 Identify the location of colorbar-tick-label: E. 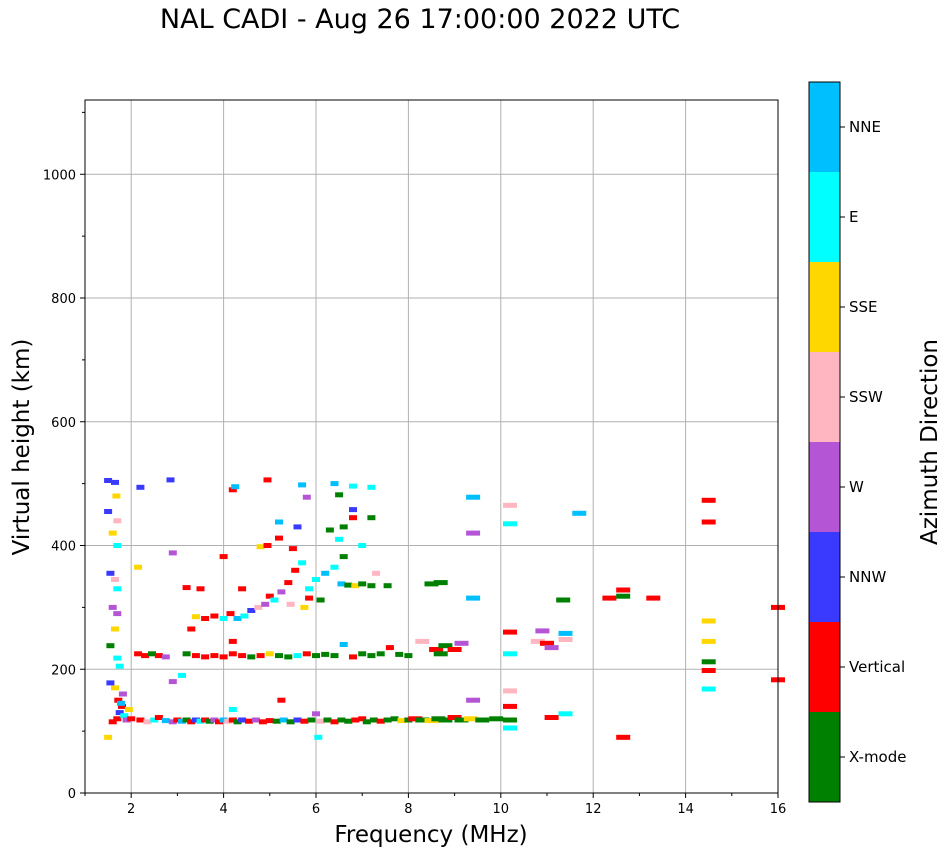
(853, 217).